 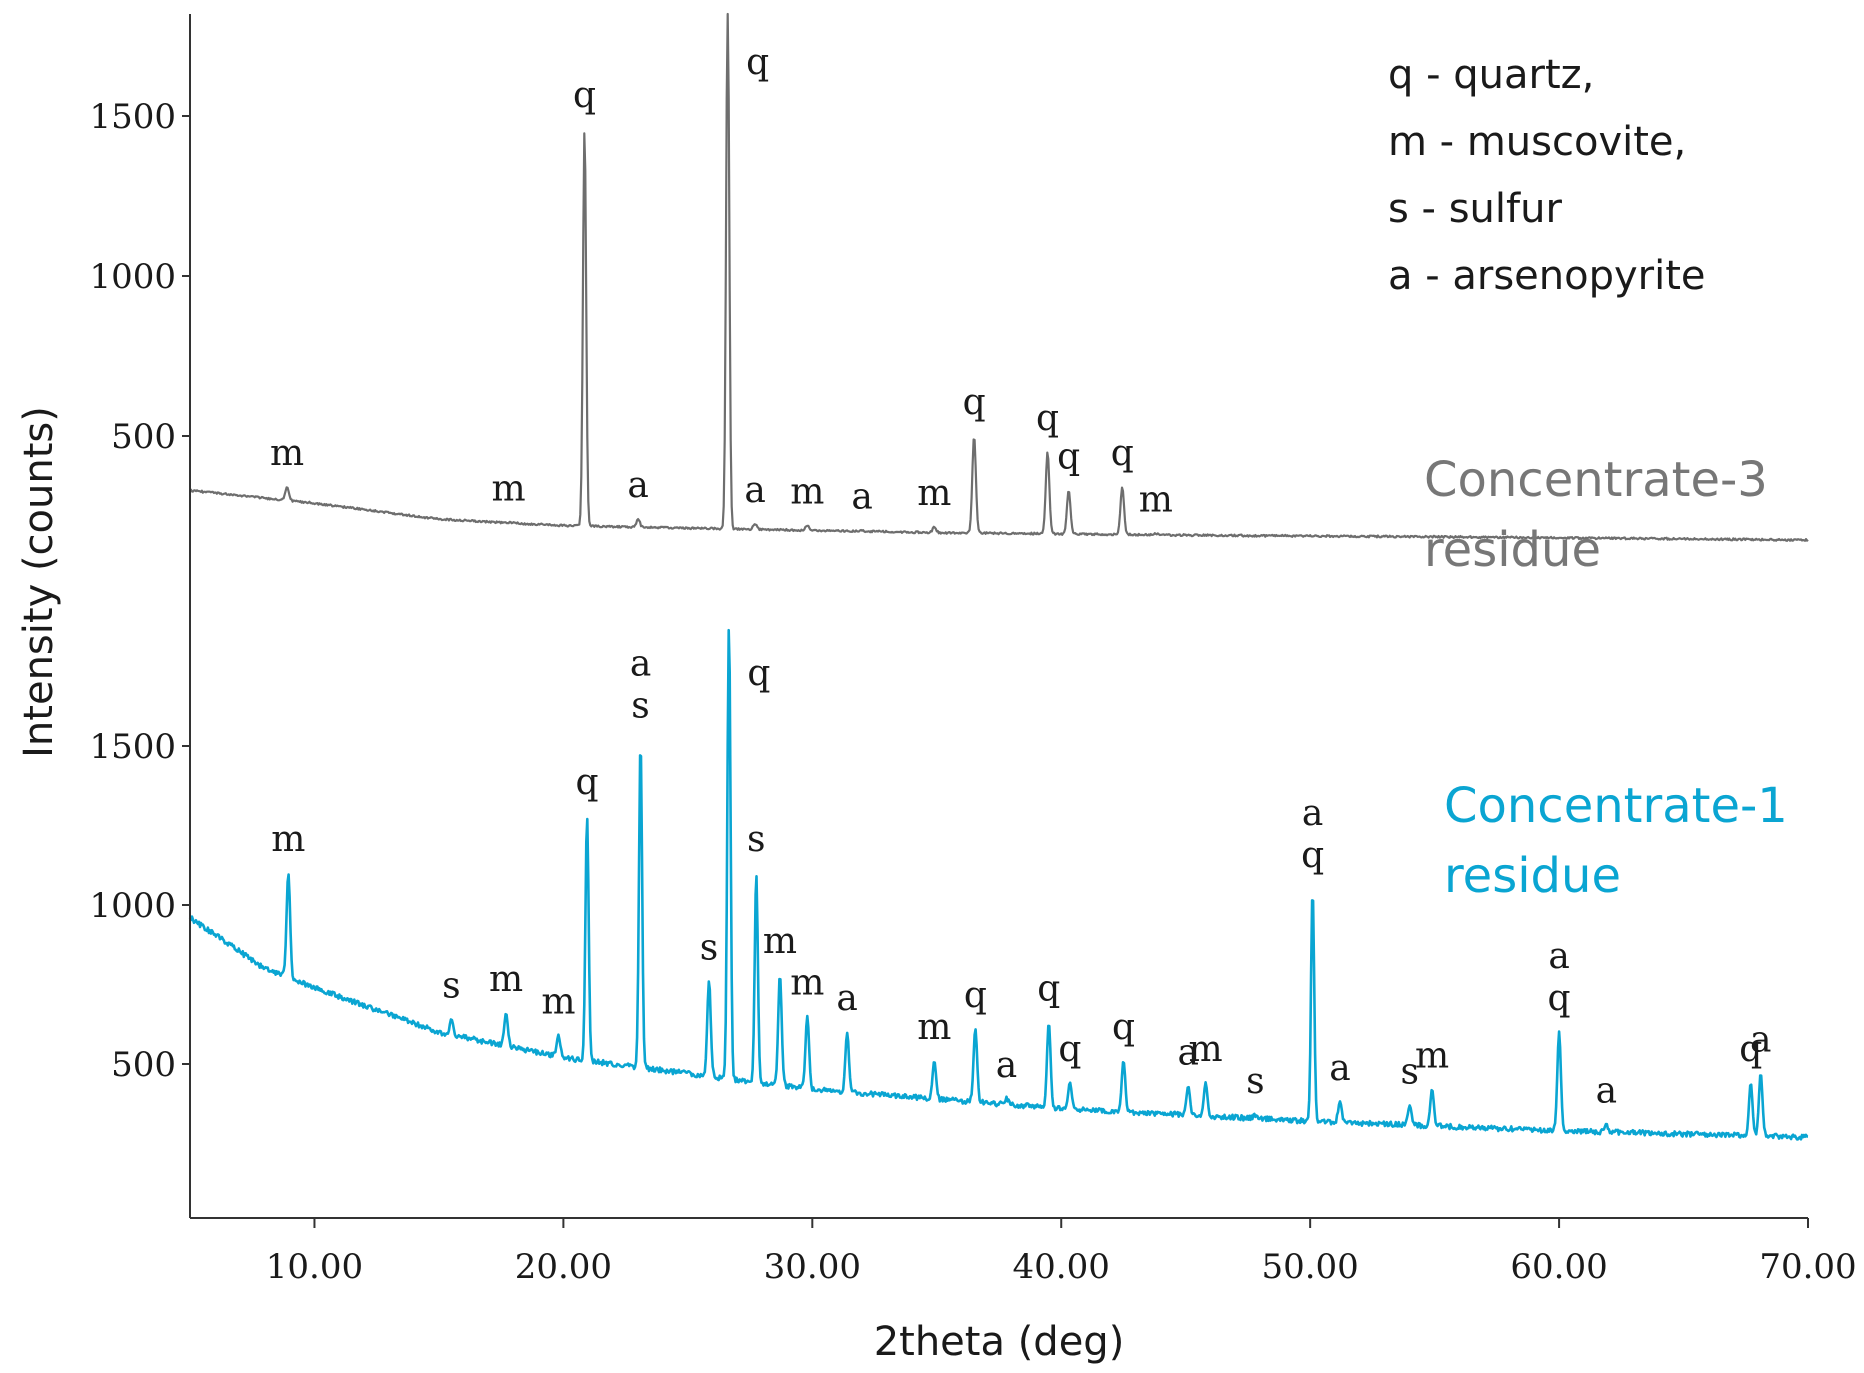 What do you see at coordinates (563, 1267) in the screenshot?
I see `x-tick-label: 20.00` at bounding box center [563, 1267].